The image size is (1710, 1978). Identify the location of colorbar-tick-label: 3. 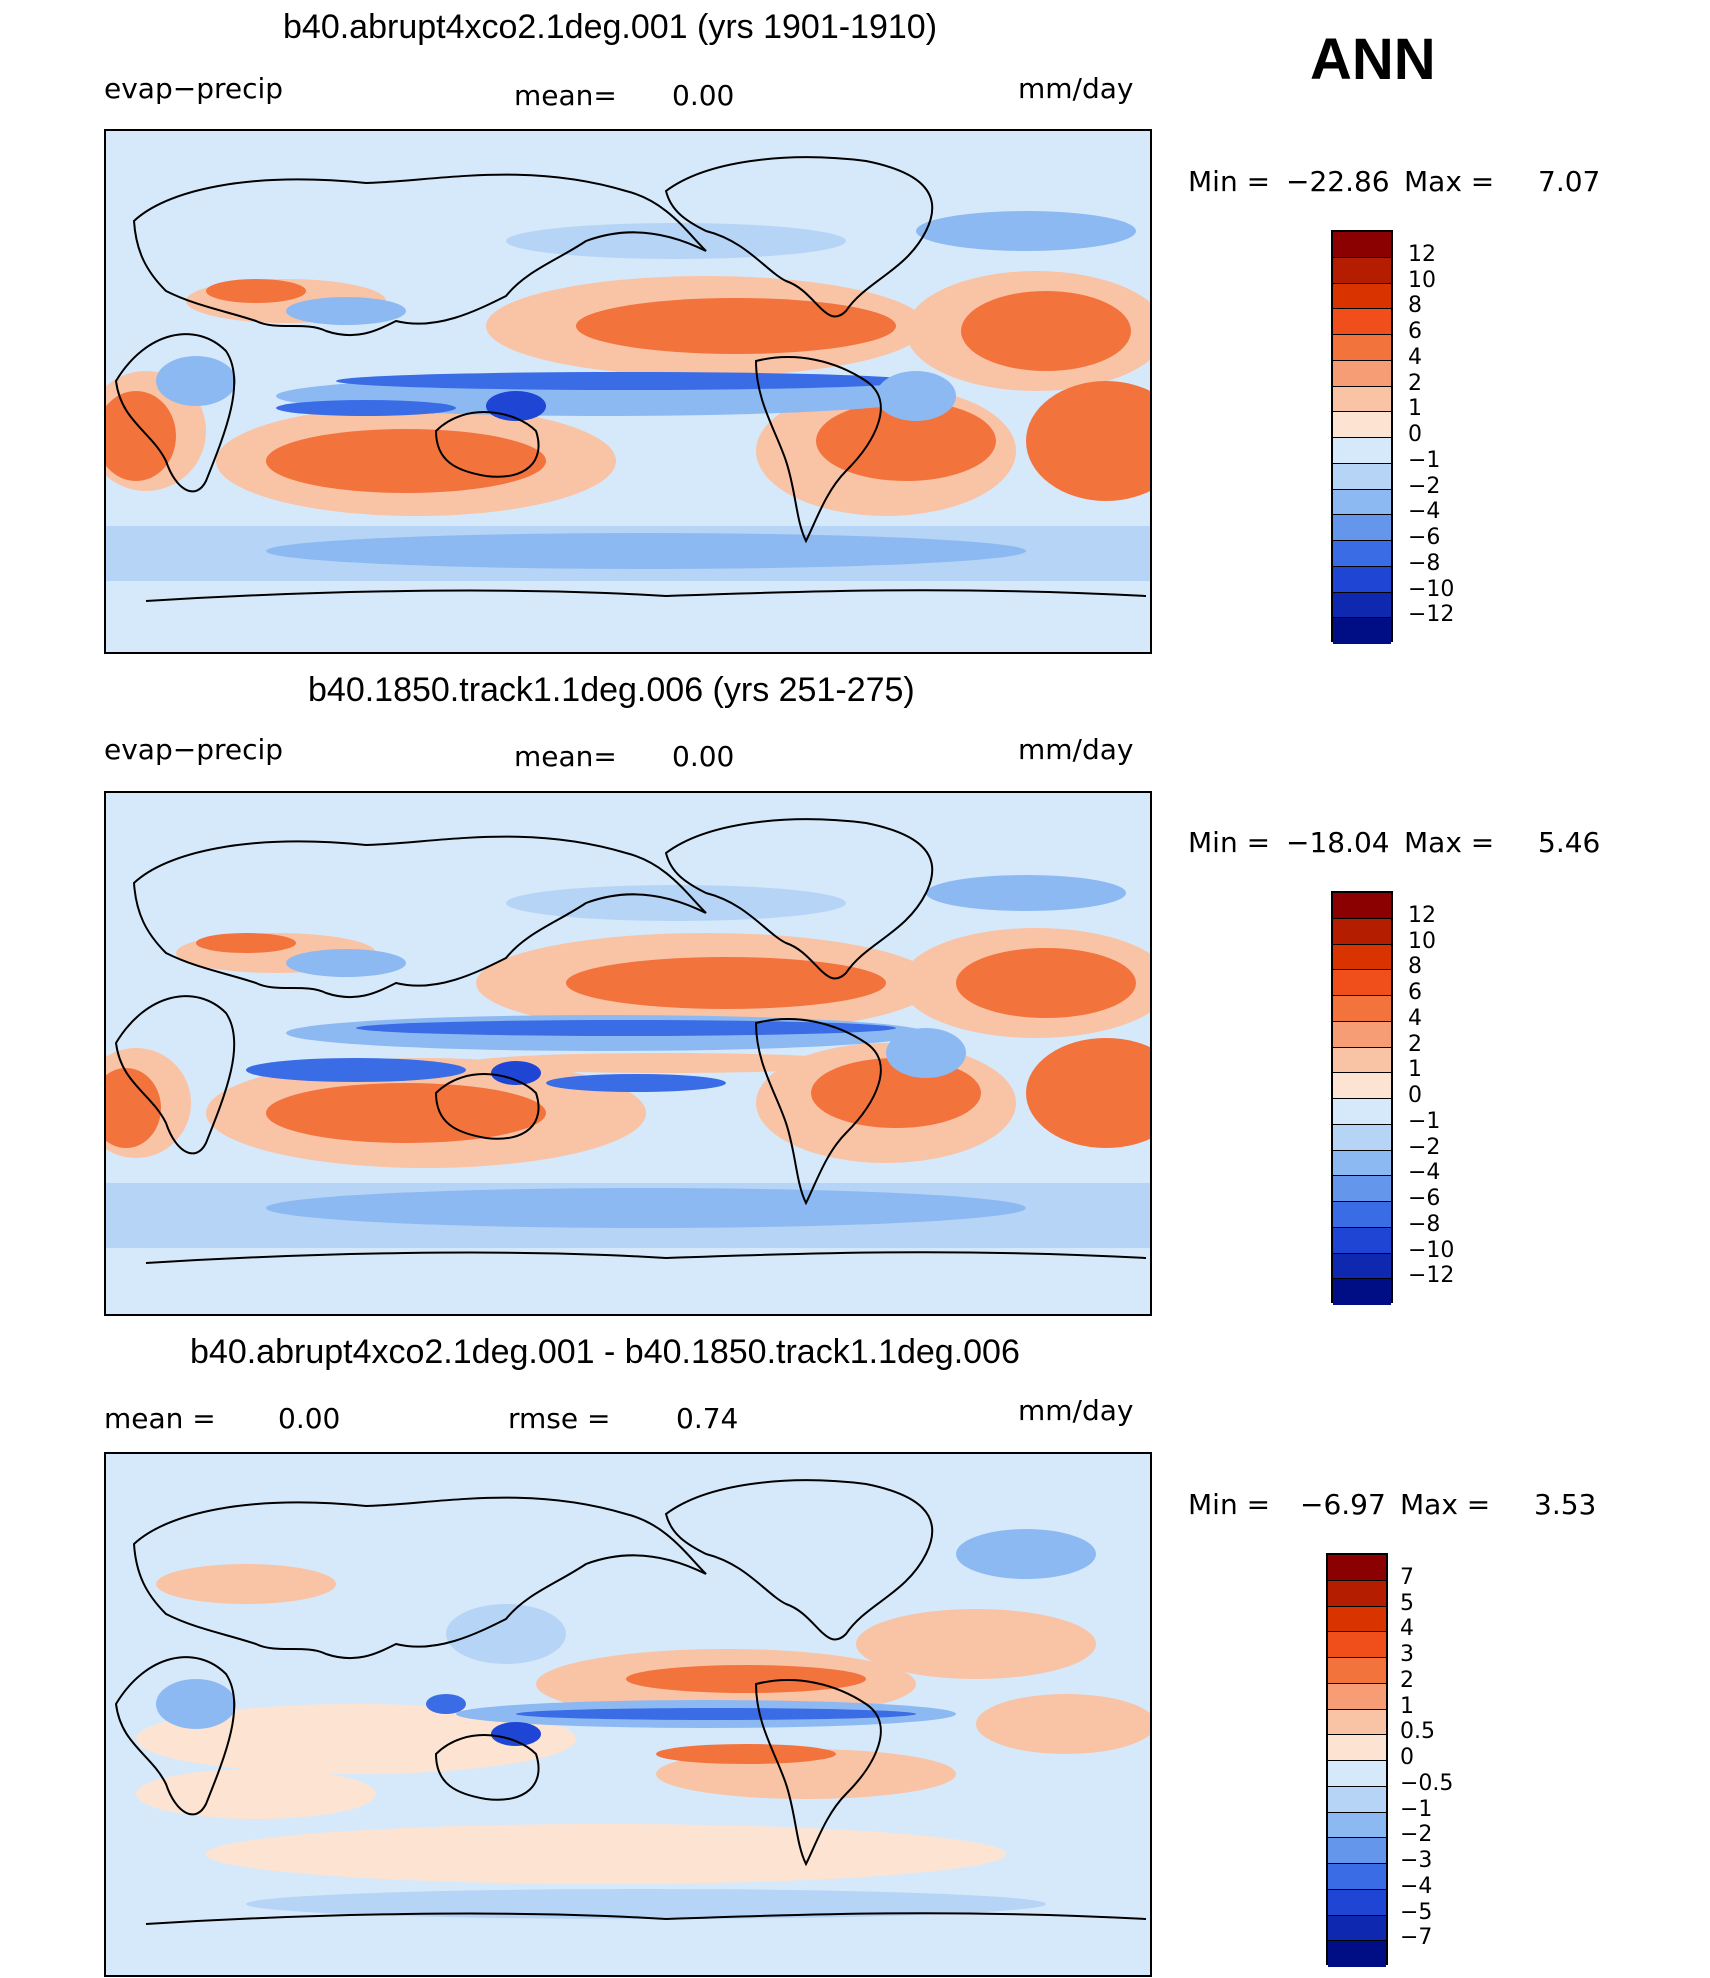
(1407, 1654).